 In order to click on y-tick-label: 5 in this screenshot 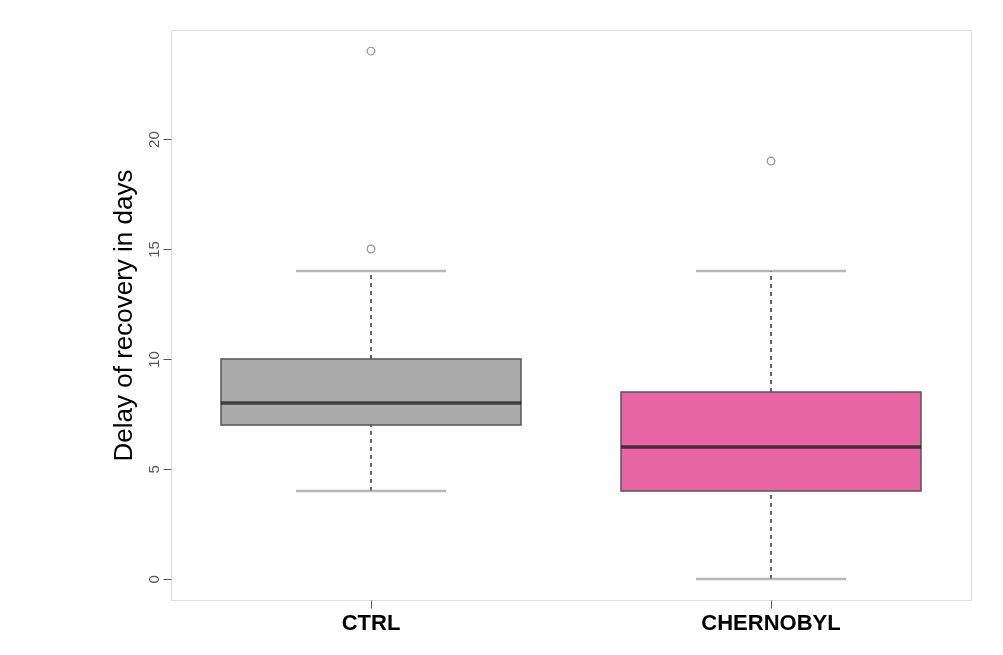, I will do `click(153, 469)`.